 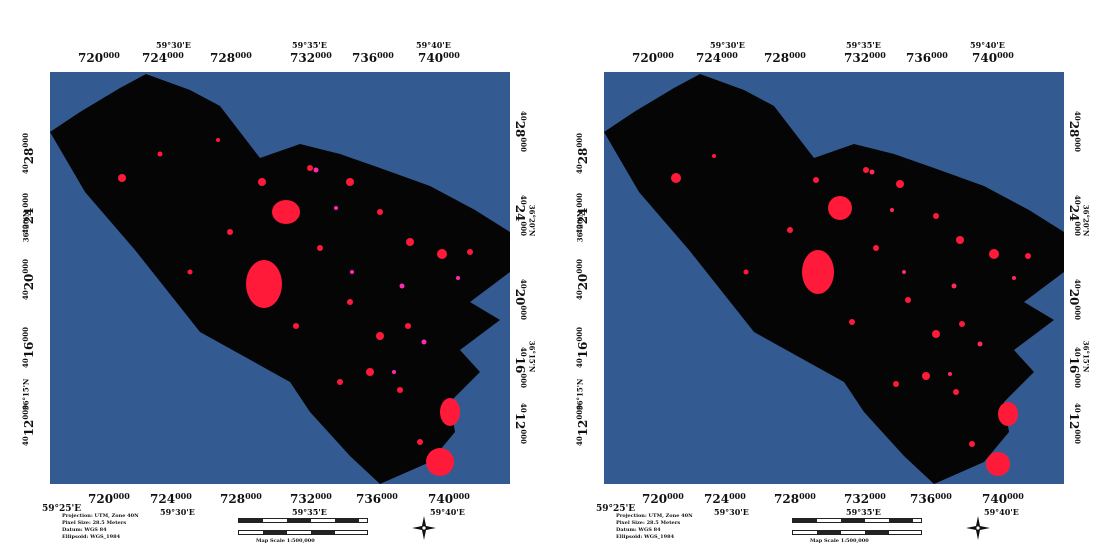 I want to click on tick-major: 28, so click(x=583, y=156).